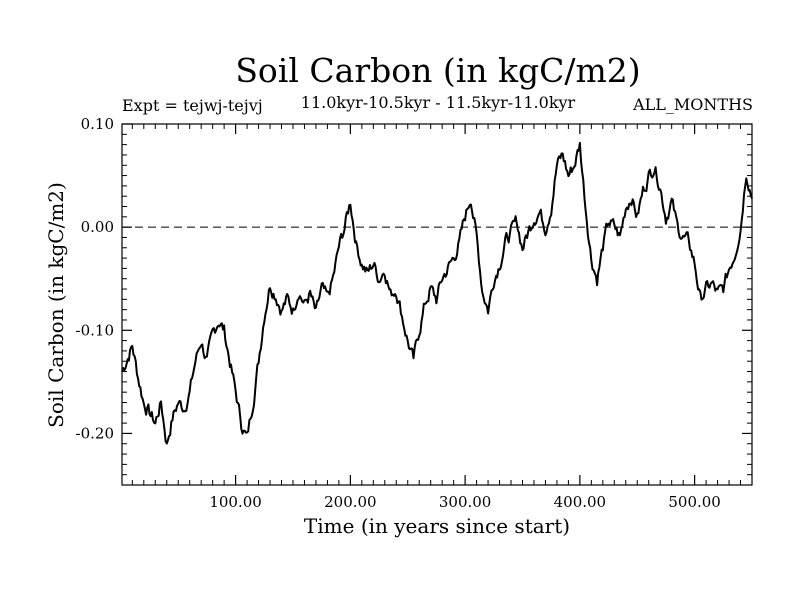 This screenshot has width=800, height=600. I want to click on x-tick-label: 200.00, so click(350, 502).